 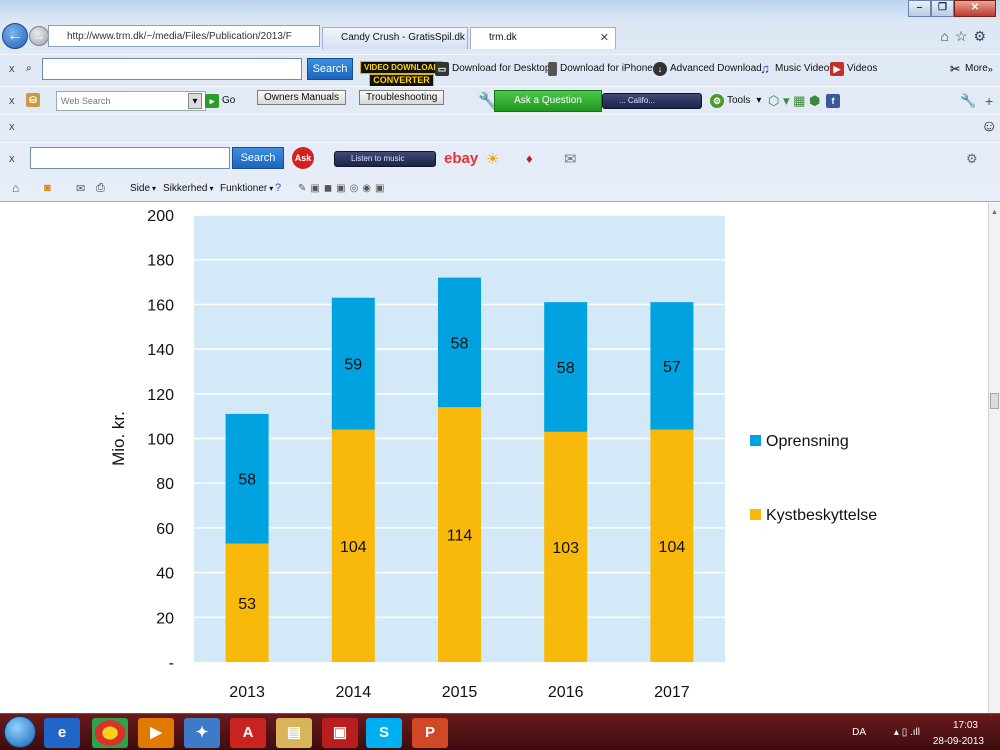 I want to click on go-arrow-icon: ▸, so click(x=212, y=100).